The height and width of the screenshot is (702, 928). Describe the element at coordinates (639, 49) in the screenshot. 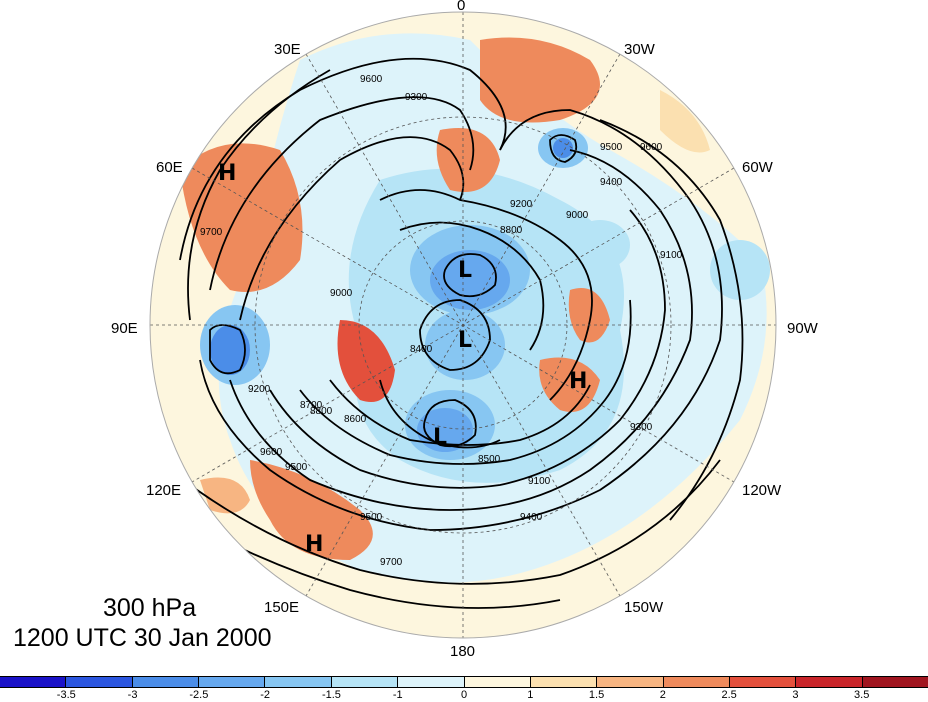

I see `lon-label-30w: 30W` at that location.